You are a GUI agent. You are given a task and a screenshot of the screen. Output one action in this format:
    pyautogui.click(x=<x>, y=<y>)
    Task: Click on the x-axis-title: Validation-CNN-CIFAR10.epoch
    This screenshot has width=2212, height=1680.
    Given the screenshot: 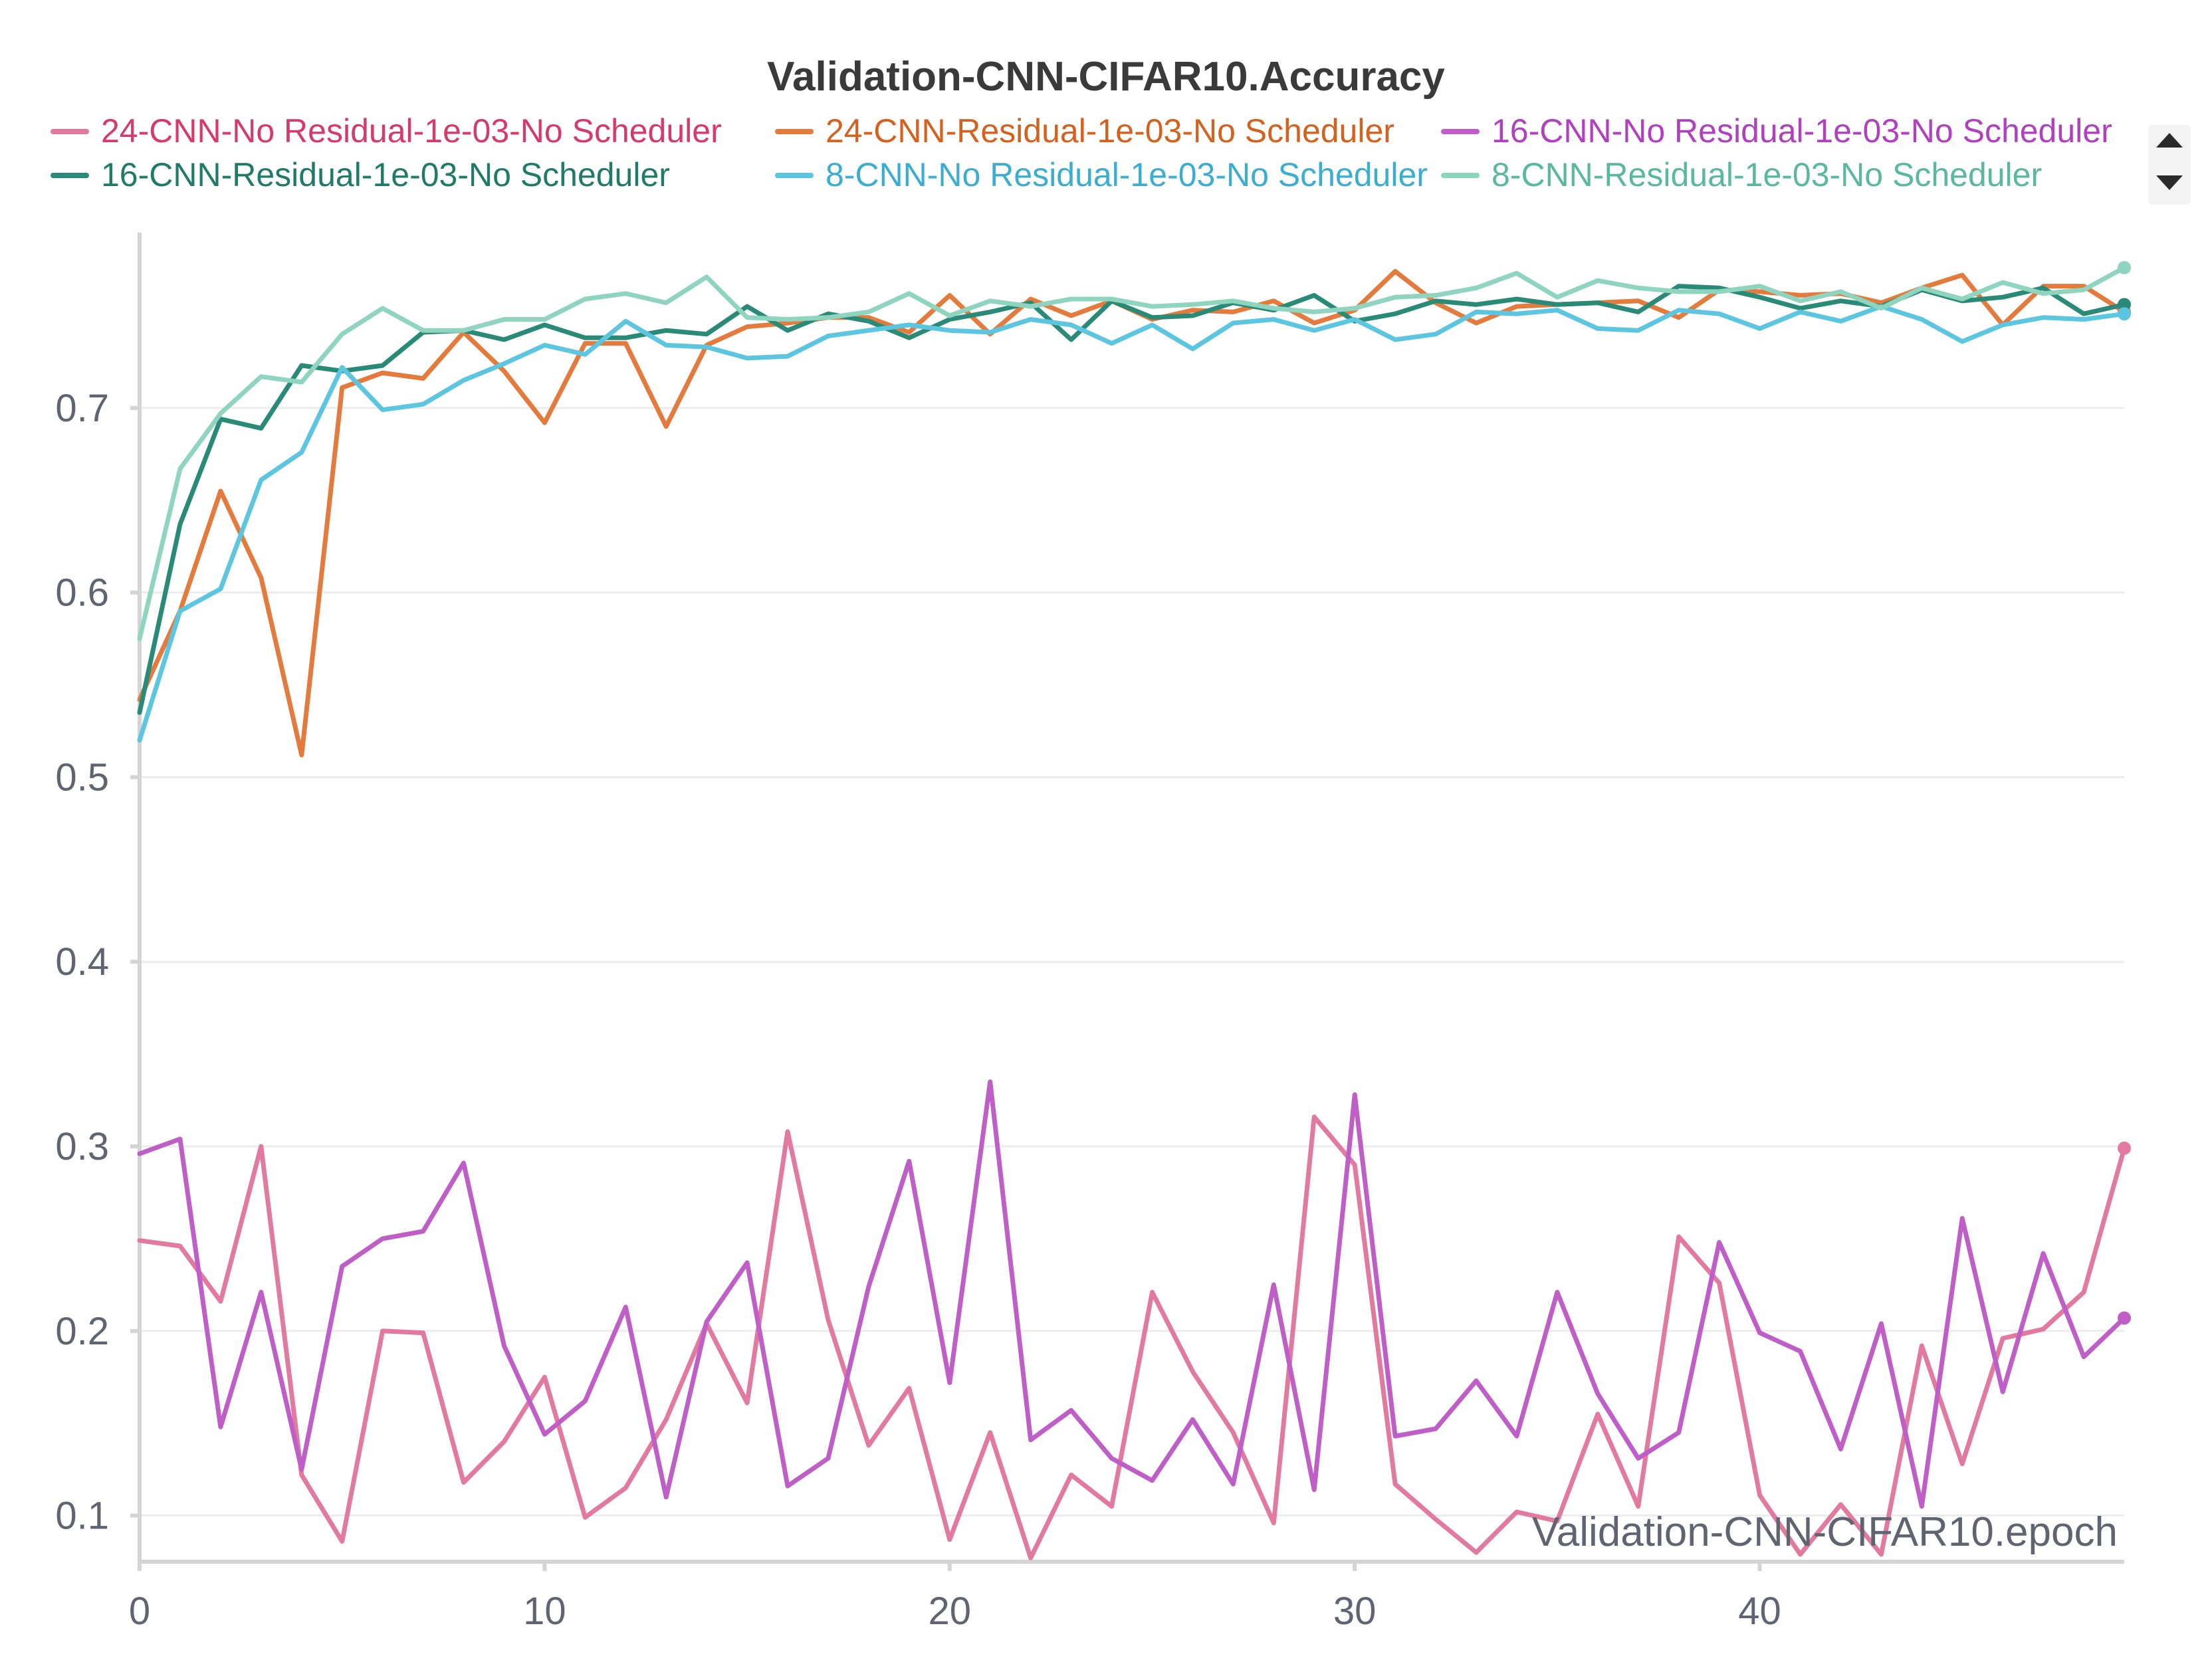 What is the action you would take?
    pyautogui.click(x=1825, y=1532)
    